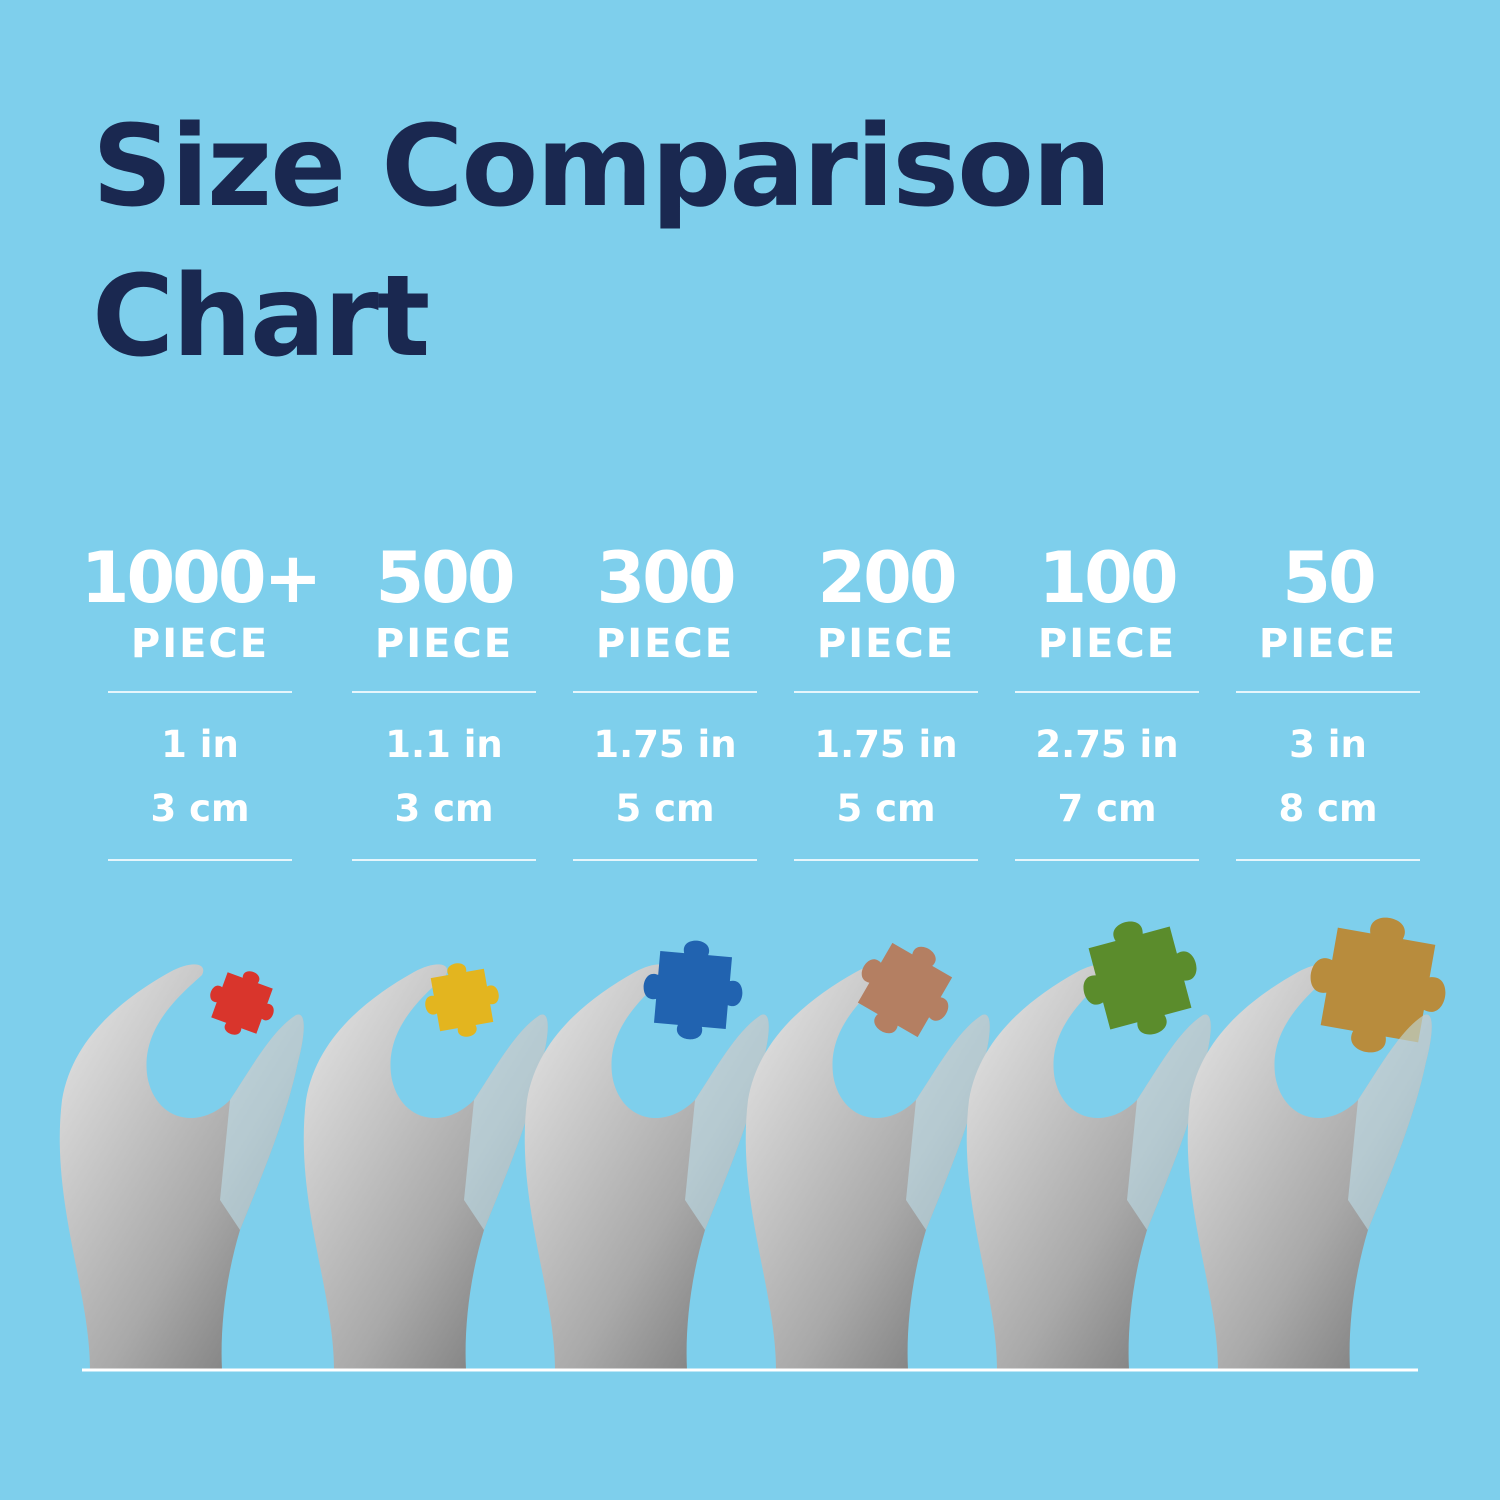  What do you see at coordinates (1107, 776) in the screenshot?
I see `piece-size: 2.75 in 7 cm` at bounding box center [1107, 776].